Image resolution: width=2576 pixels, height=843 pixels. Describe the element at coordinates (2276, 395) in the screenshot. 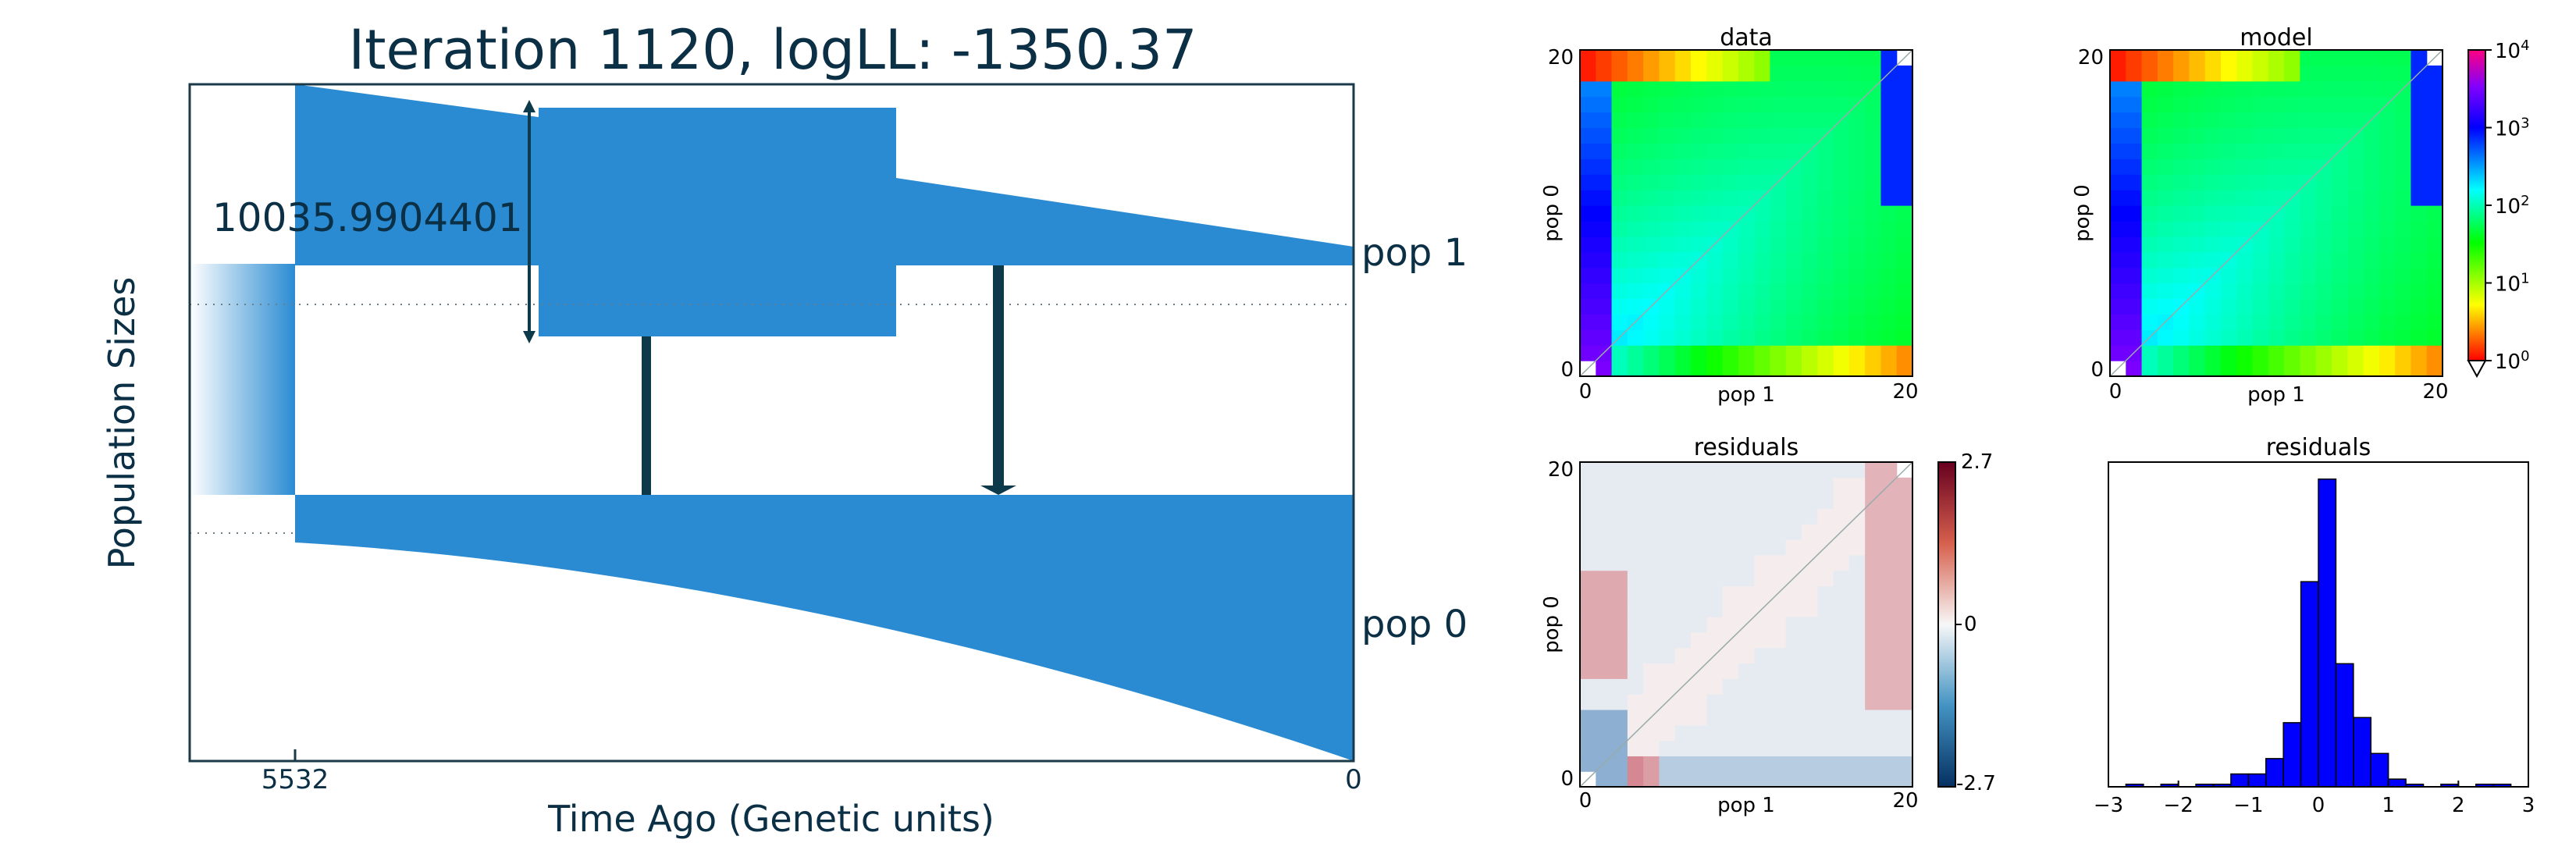

I see `x-axis-label: pop 1` at that location.